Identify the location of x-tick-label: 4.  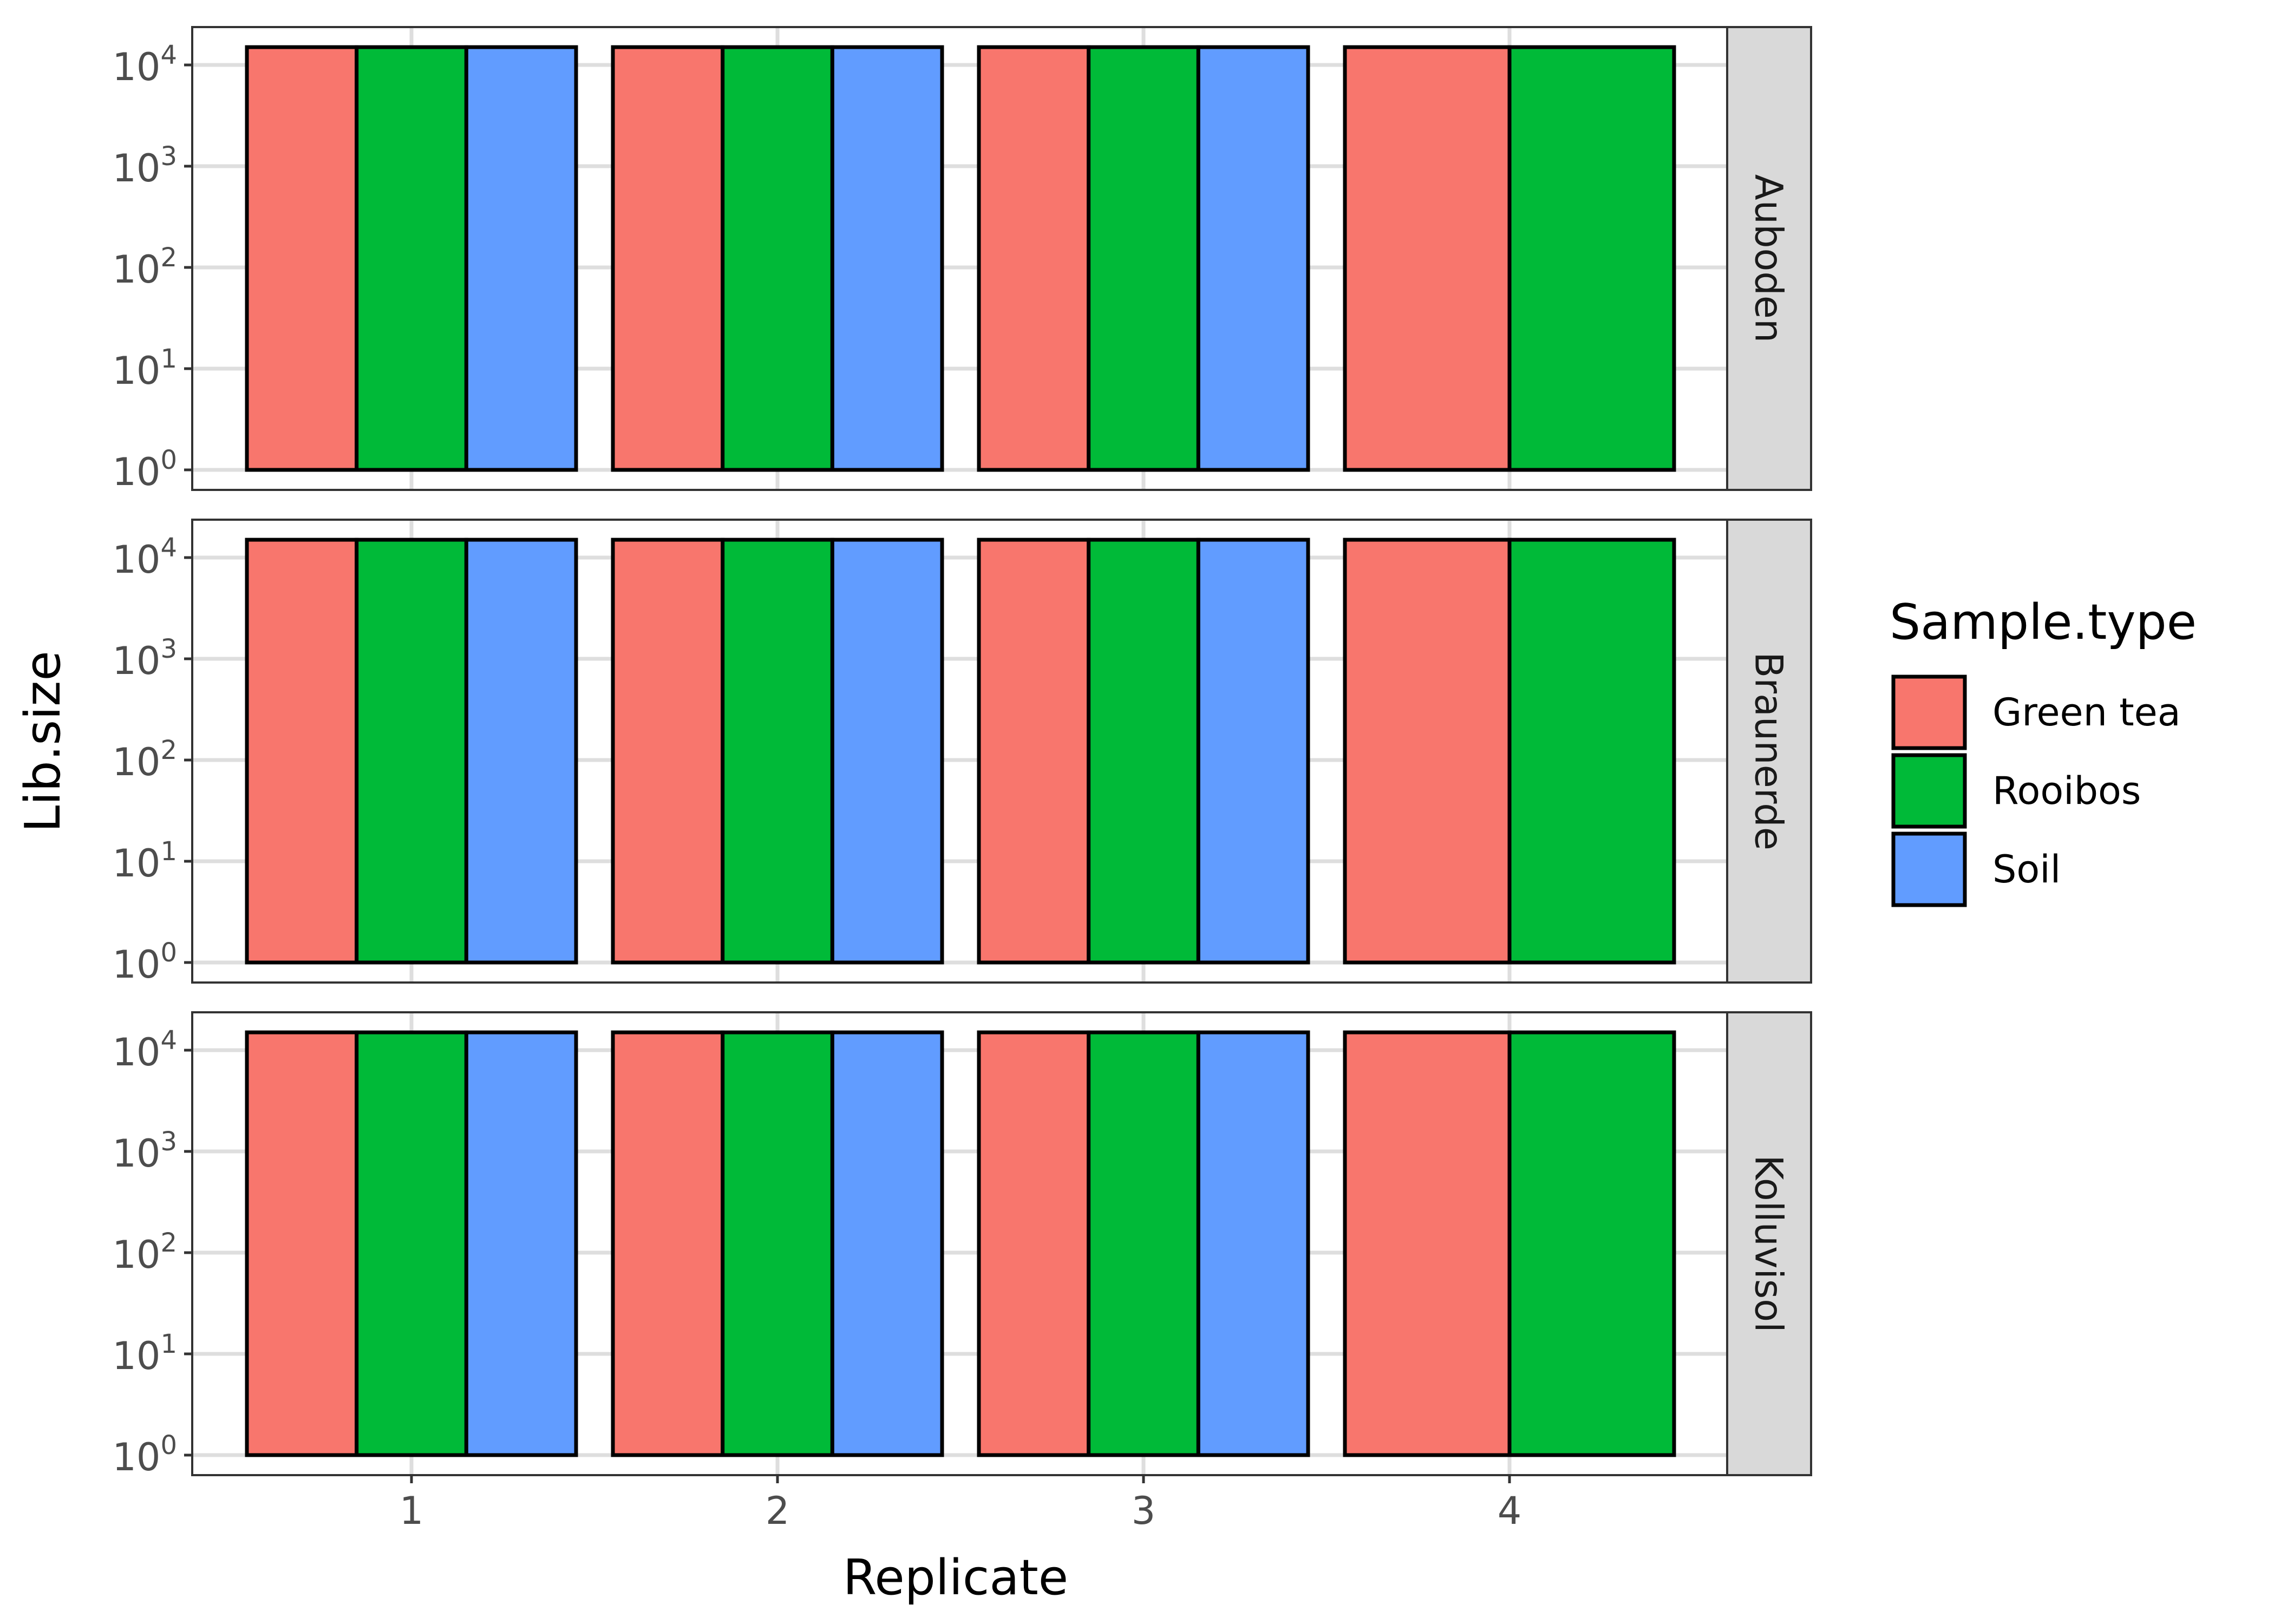
(1510, 1511).